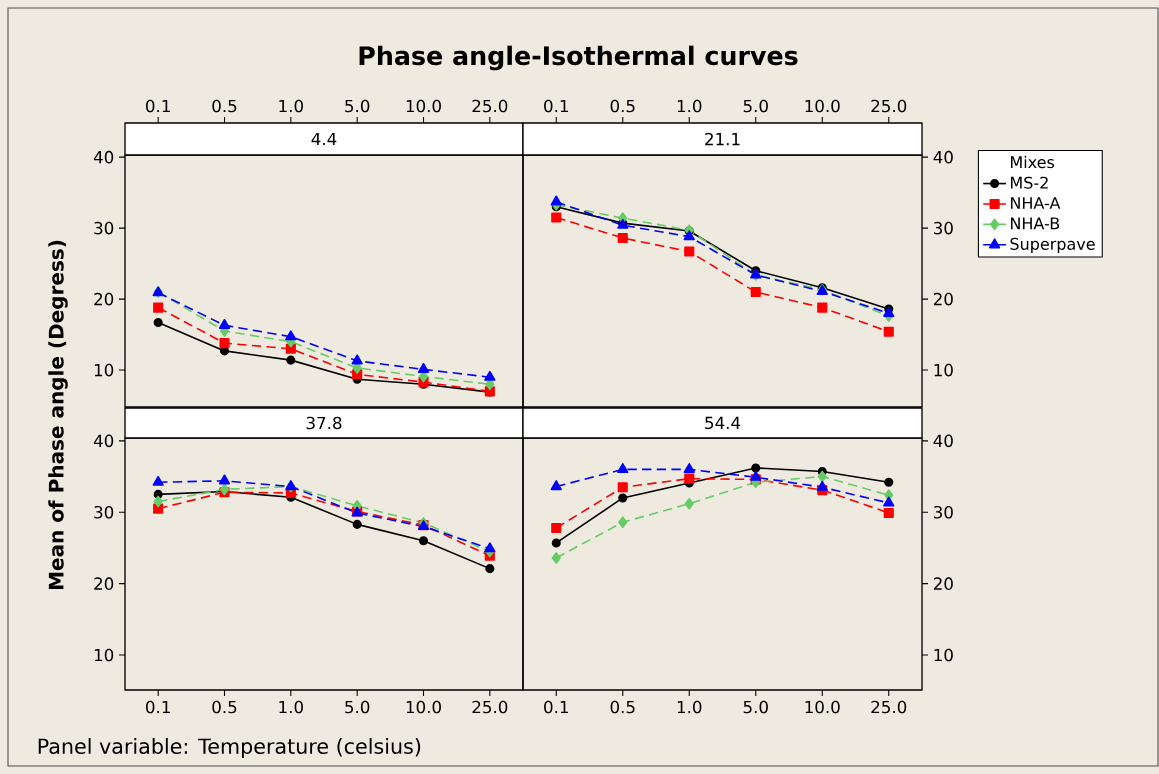  What do you see at coordinates (723, 423) in the screenshot?
I see `chart-subtitle: 54.4` at bounding box center [723, 423].